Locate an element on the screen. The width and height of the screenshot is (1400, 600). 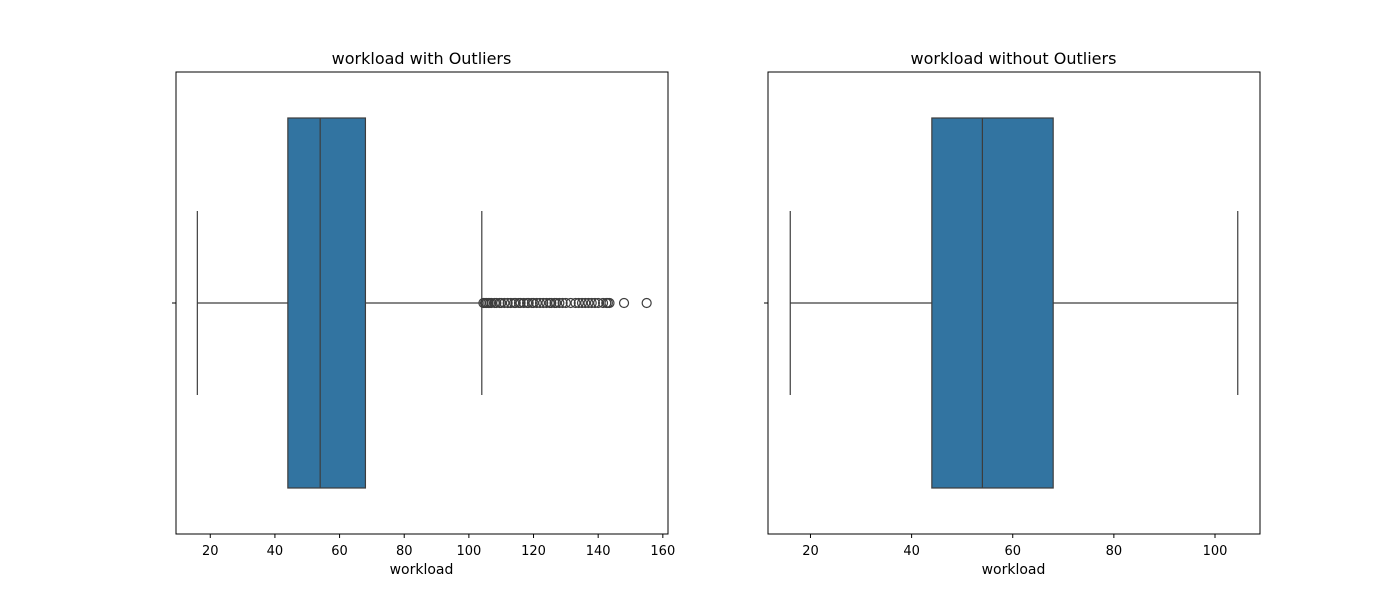
x-tick-label: 140 is located at coordinates (598, 551).